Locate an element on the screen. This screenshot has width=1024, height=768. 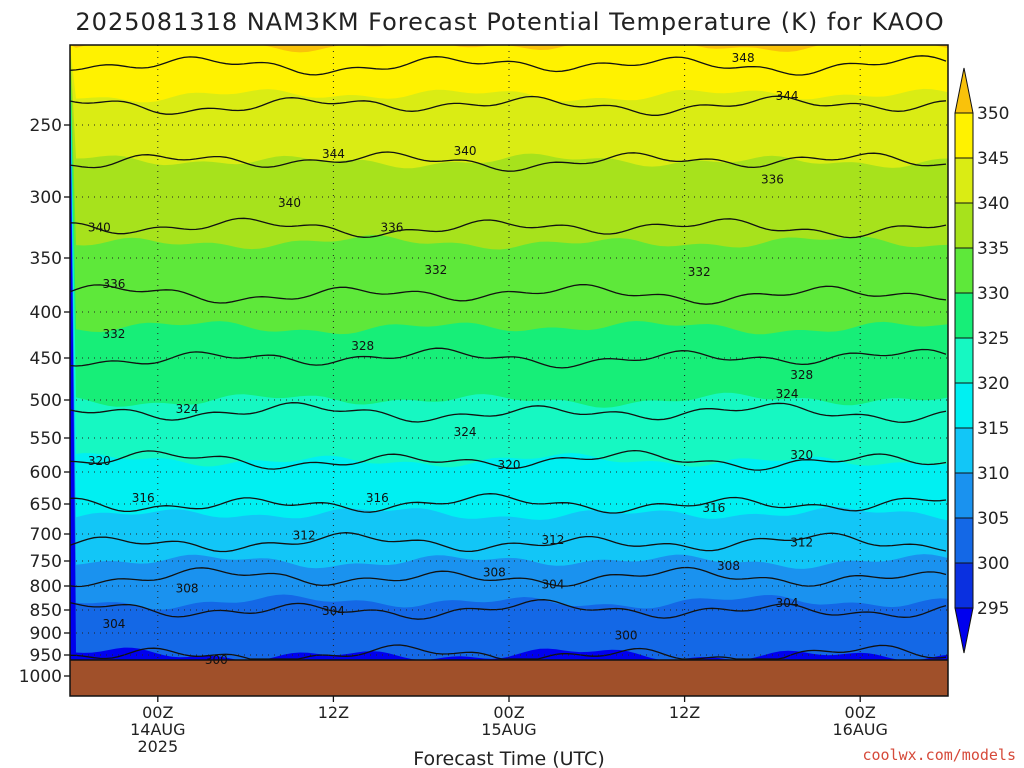
x-tick-label: 15AUG is located at coordinates (508, 729).